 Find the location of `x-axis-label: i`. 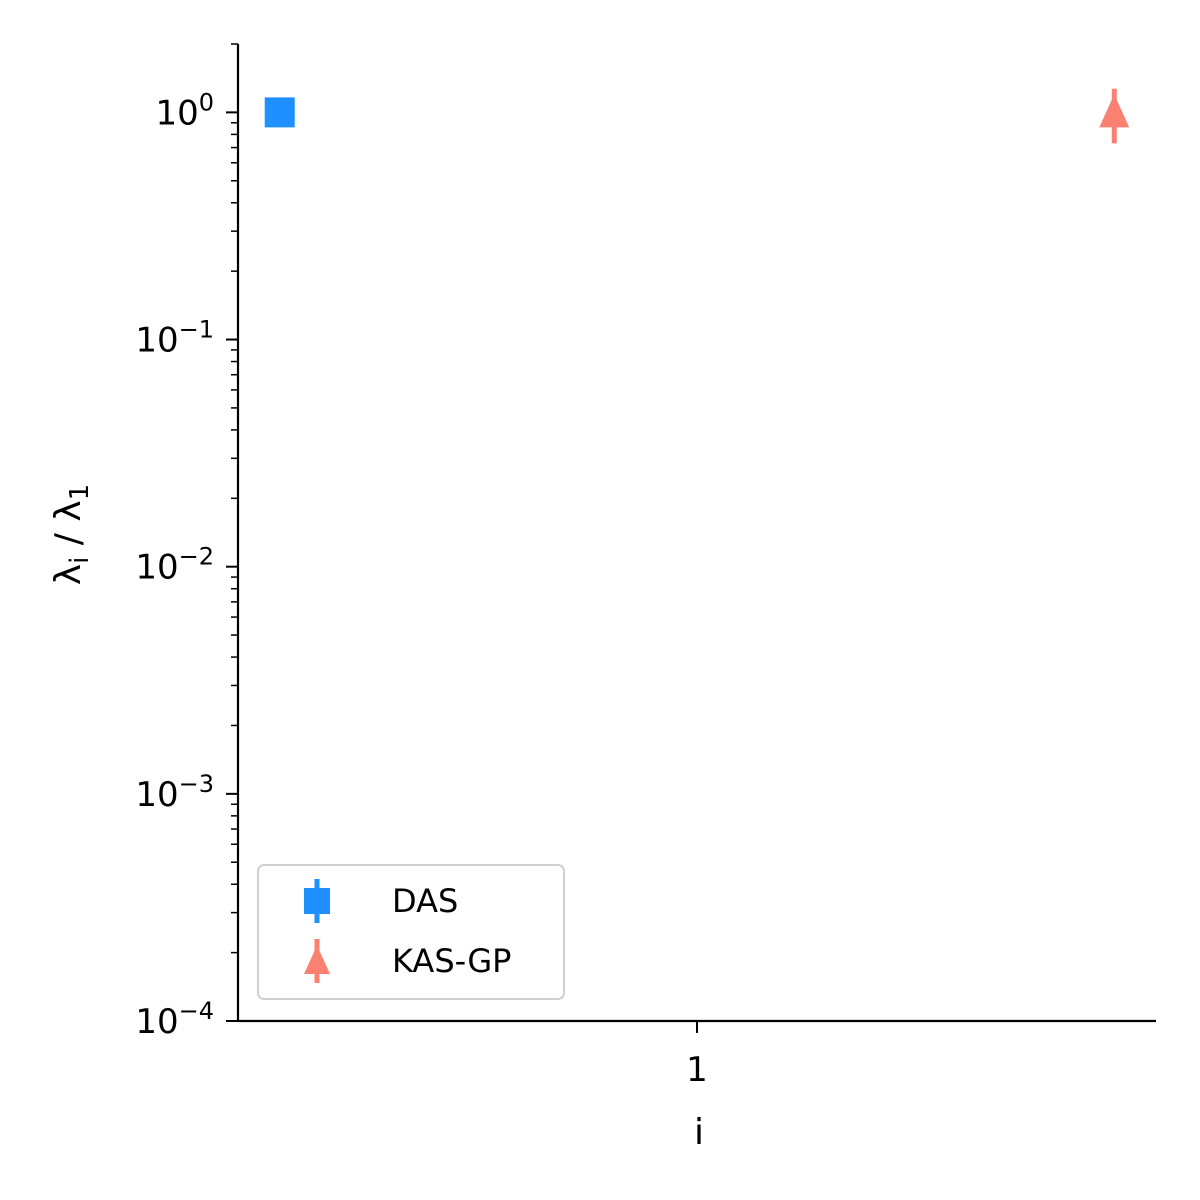

x-axis-label: i is located at coordinates (699, 1132).